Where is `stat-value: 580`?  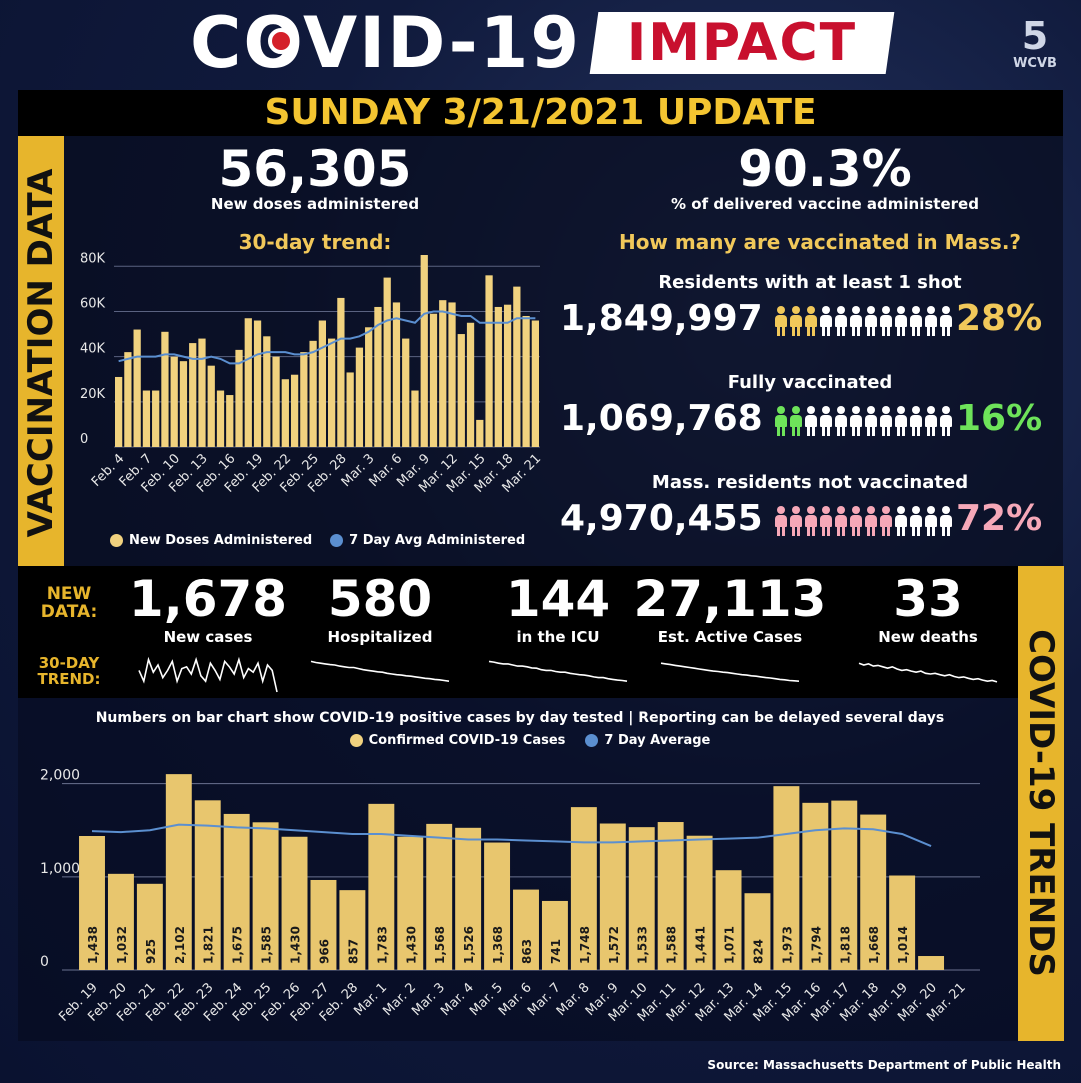 stat-value: 580 is located at coordinates (380, 599).